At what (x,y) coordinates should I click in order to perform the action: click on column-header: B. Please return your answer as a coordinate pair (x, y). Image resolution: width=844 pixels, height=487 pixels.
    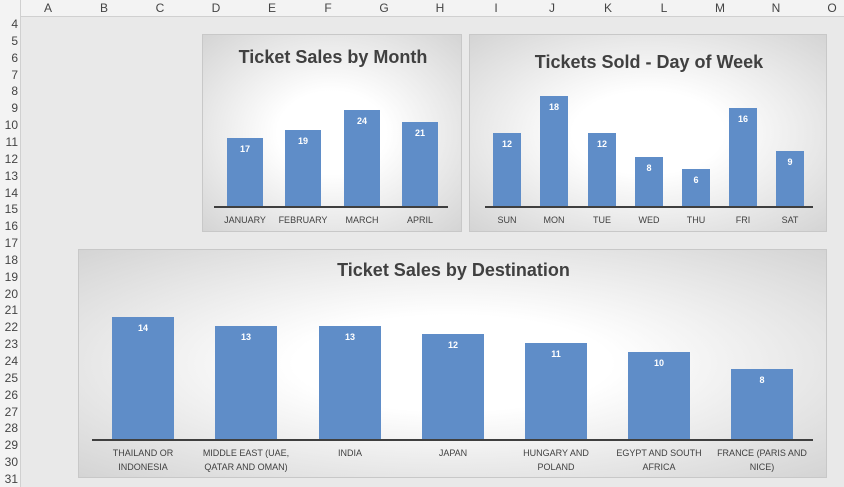
    Looking at the image, I should click on (103, 8).